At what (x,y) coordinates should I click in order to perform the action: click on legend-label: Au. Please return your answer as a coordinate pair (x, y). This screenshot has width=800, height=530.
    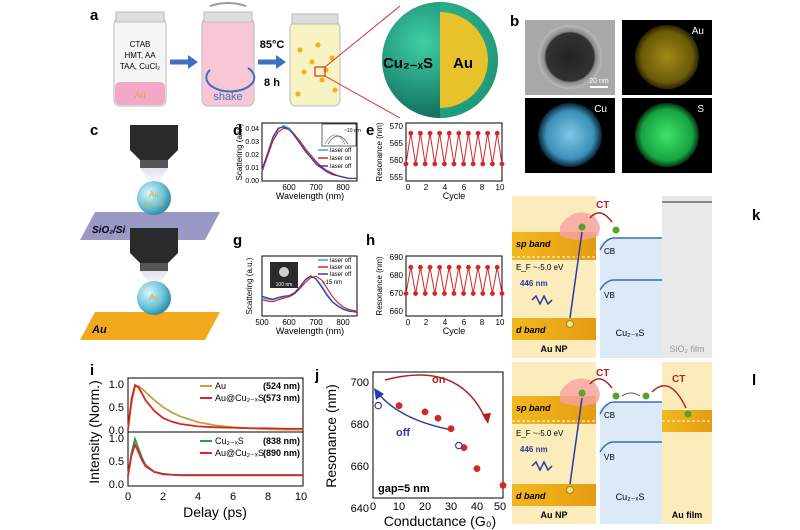
    Looking at the image, I should click on (220, 386).